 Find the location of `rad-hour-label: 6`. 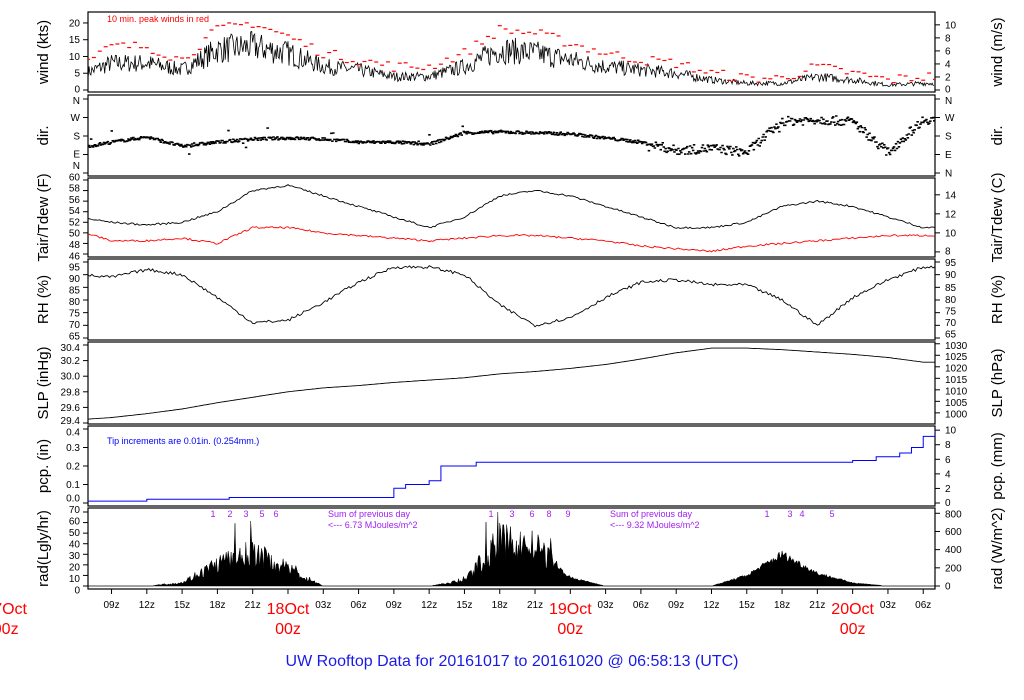

rad-hour-label: 6 is located at coordinates (275, 514).